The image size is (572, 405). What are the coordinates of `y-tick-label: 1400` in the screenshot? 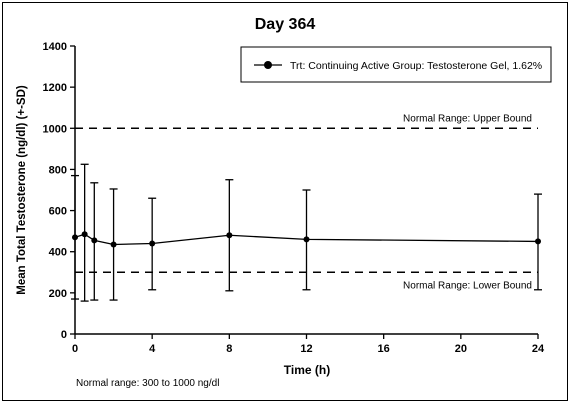 It's located at (55, 47).